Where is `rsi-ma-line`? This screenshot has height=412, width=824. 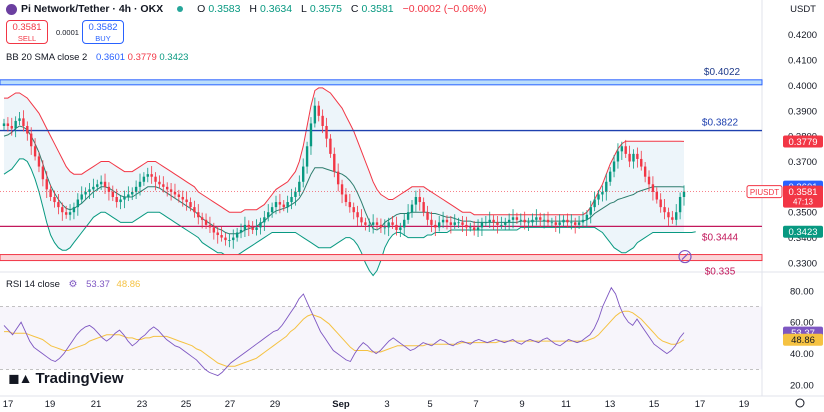 rsi-ma-line is located at coordinates (344, 338).